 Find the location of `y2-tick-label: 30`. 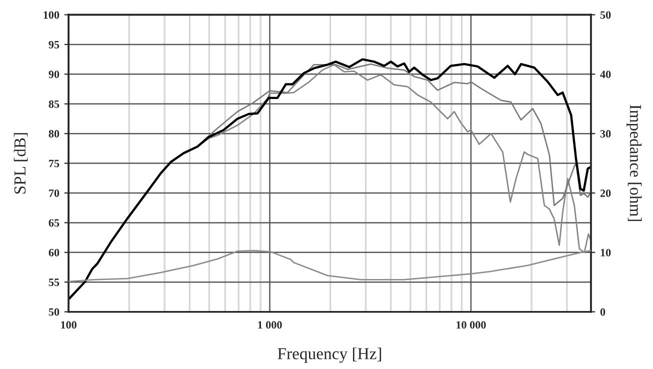

y2-tick-label: 30 is located at coordinates (605, 134).